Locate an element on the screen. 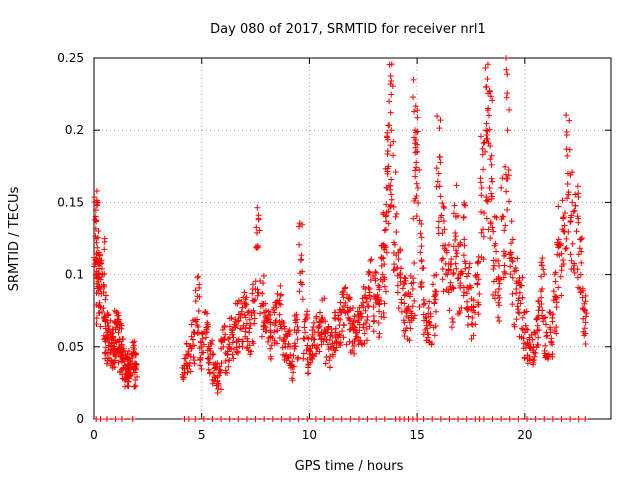 This screenshot has height=480, width=640. y-tick-label: 0.25 is located at coordinates (70, 58).